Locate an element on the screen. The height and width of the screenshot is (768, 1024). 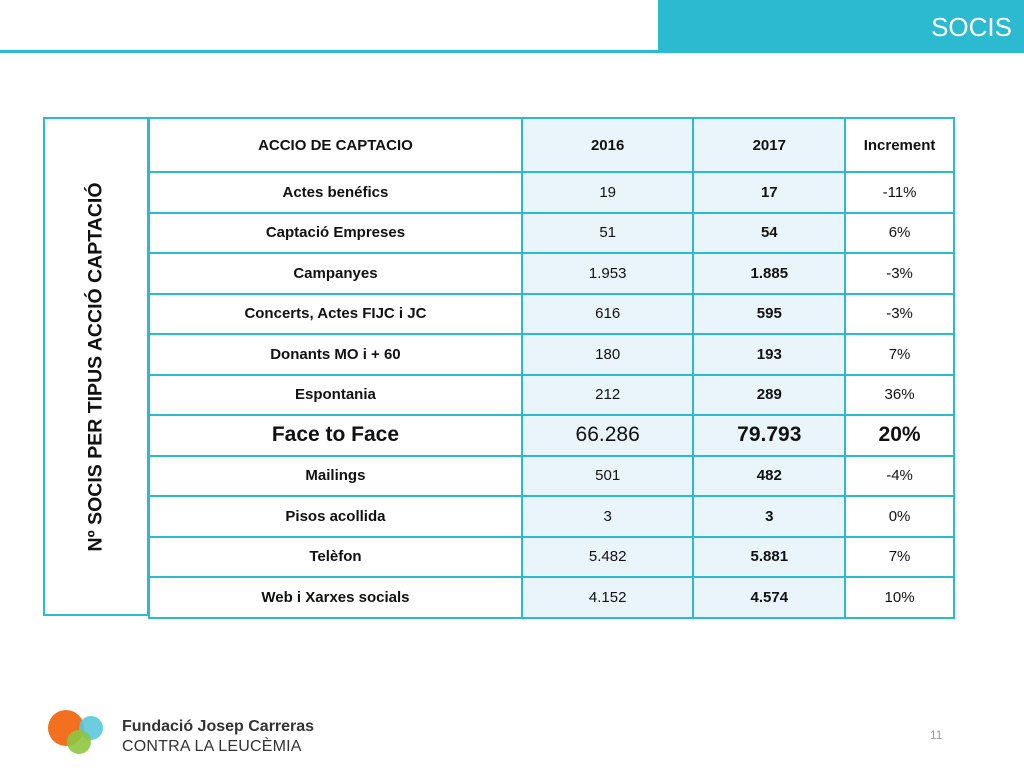
table-row: Web i Xarxes socials 4.152 4.574 10% is located at coordinates (551, 597).